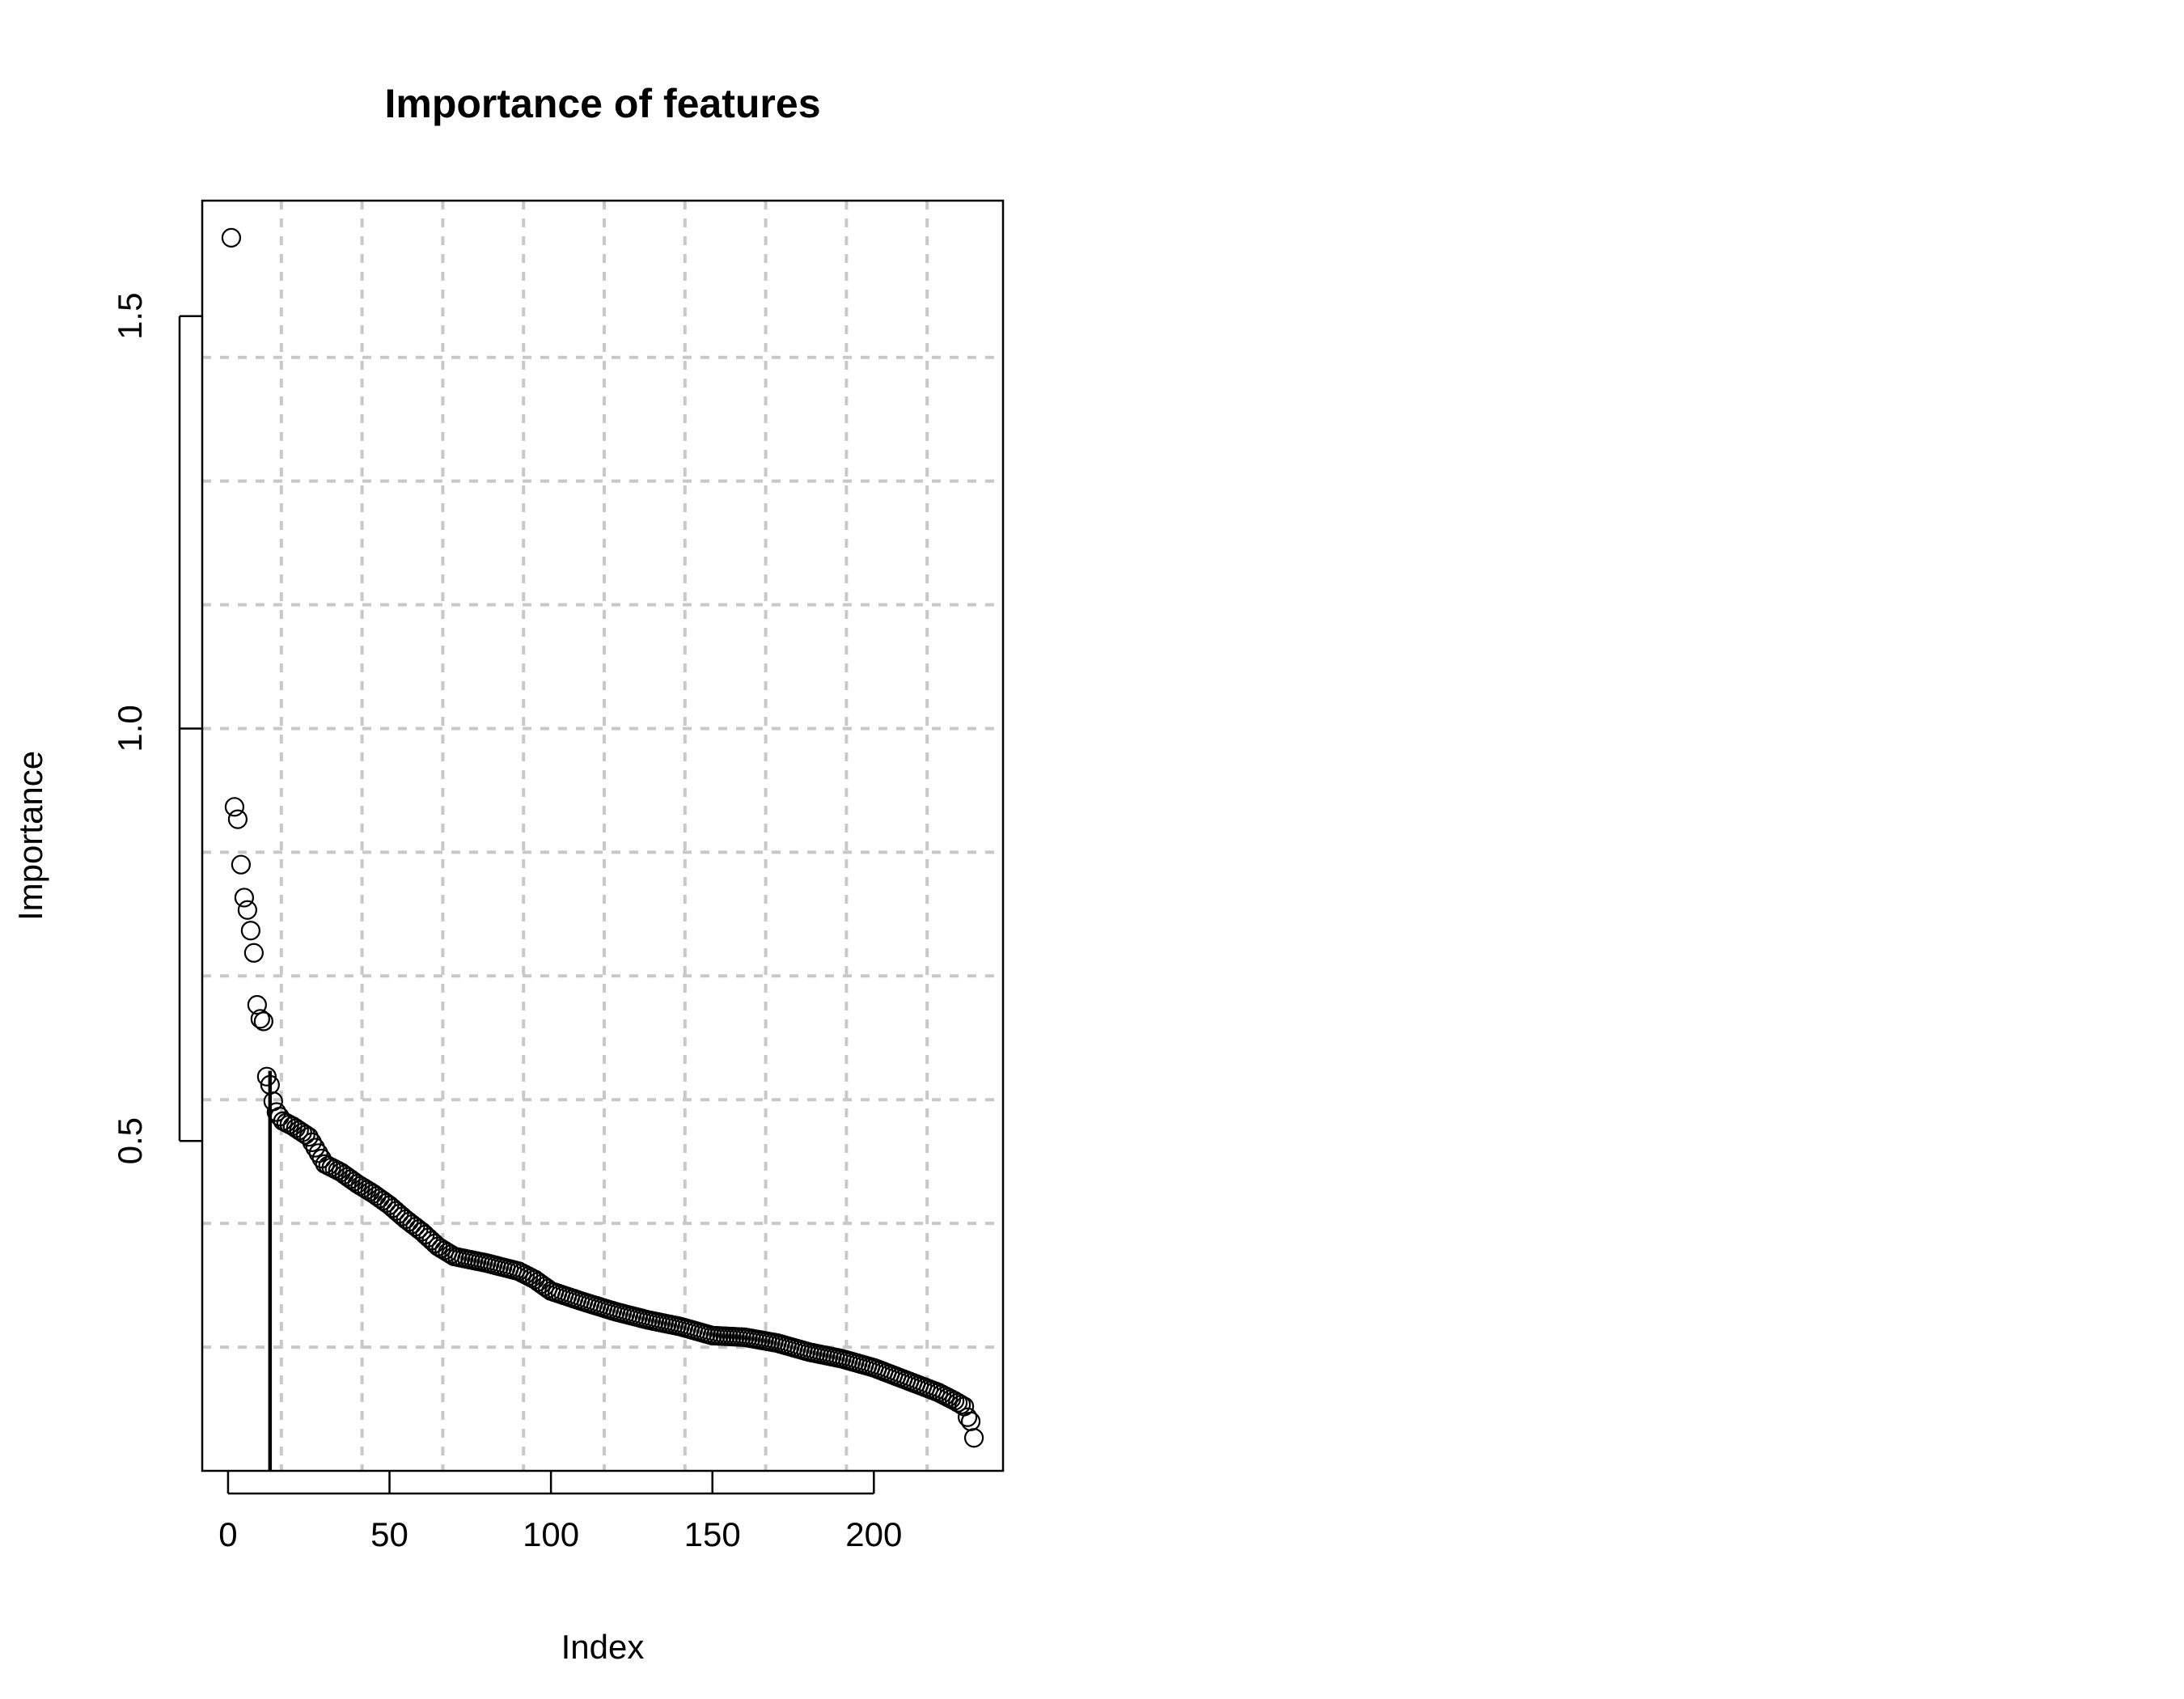  What do you see at coordinates (551, 1534) in the screenshot?
I see `x-tick-label: 100` at bounding box center [551, 1534].